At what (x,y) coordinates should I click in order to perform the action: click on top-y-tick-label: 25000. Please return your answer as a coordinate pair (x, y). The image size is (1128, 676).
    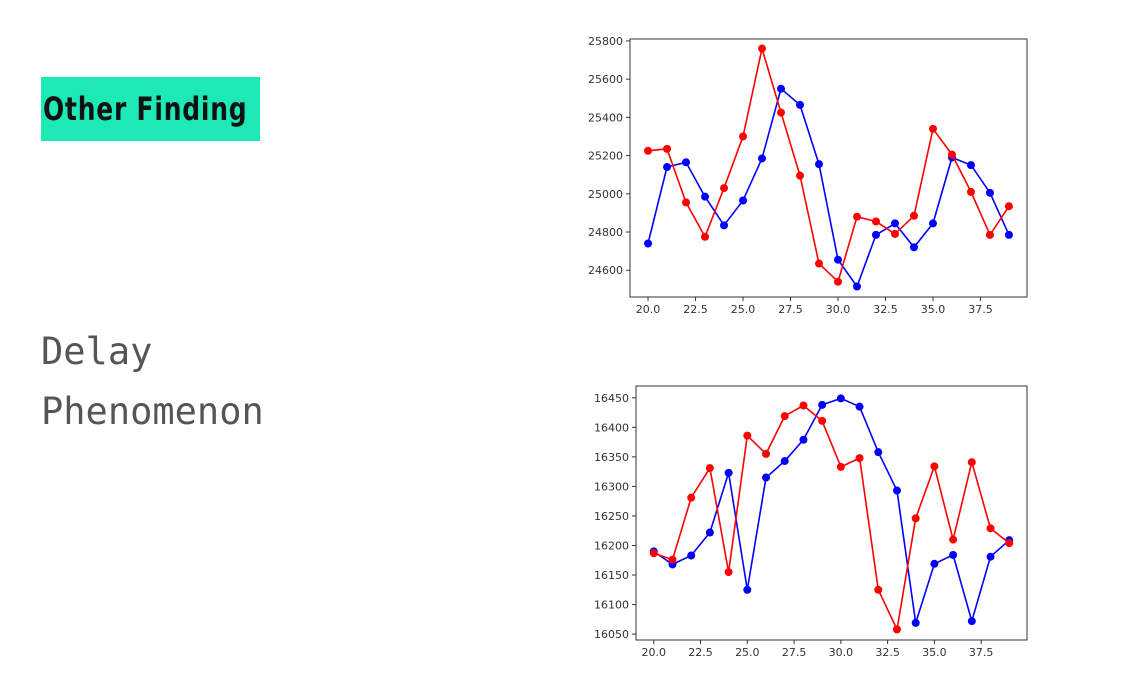
    Looking at the image, I should click on (605, 194).